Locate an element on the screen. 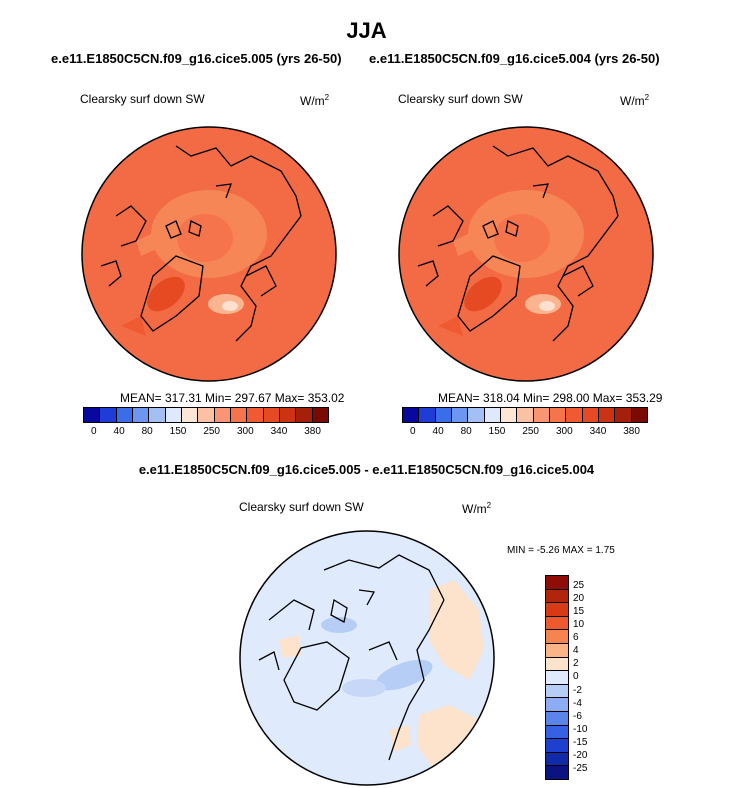  diff-min-max: MIN = -5.26 MAX = 1.75 is located at coordinates (561, 550).